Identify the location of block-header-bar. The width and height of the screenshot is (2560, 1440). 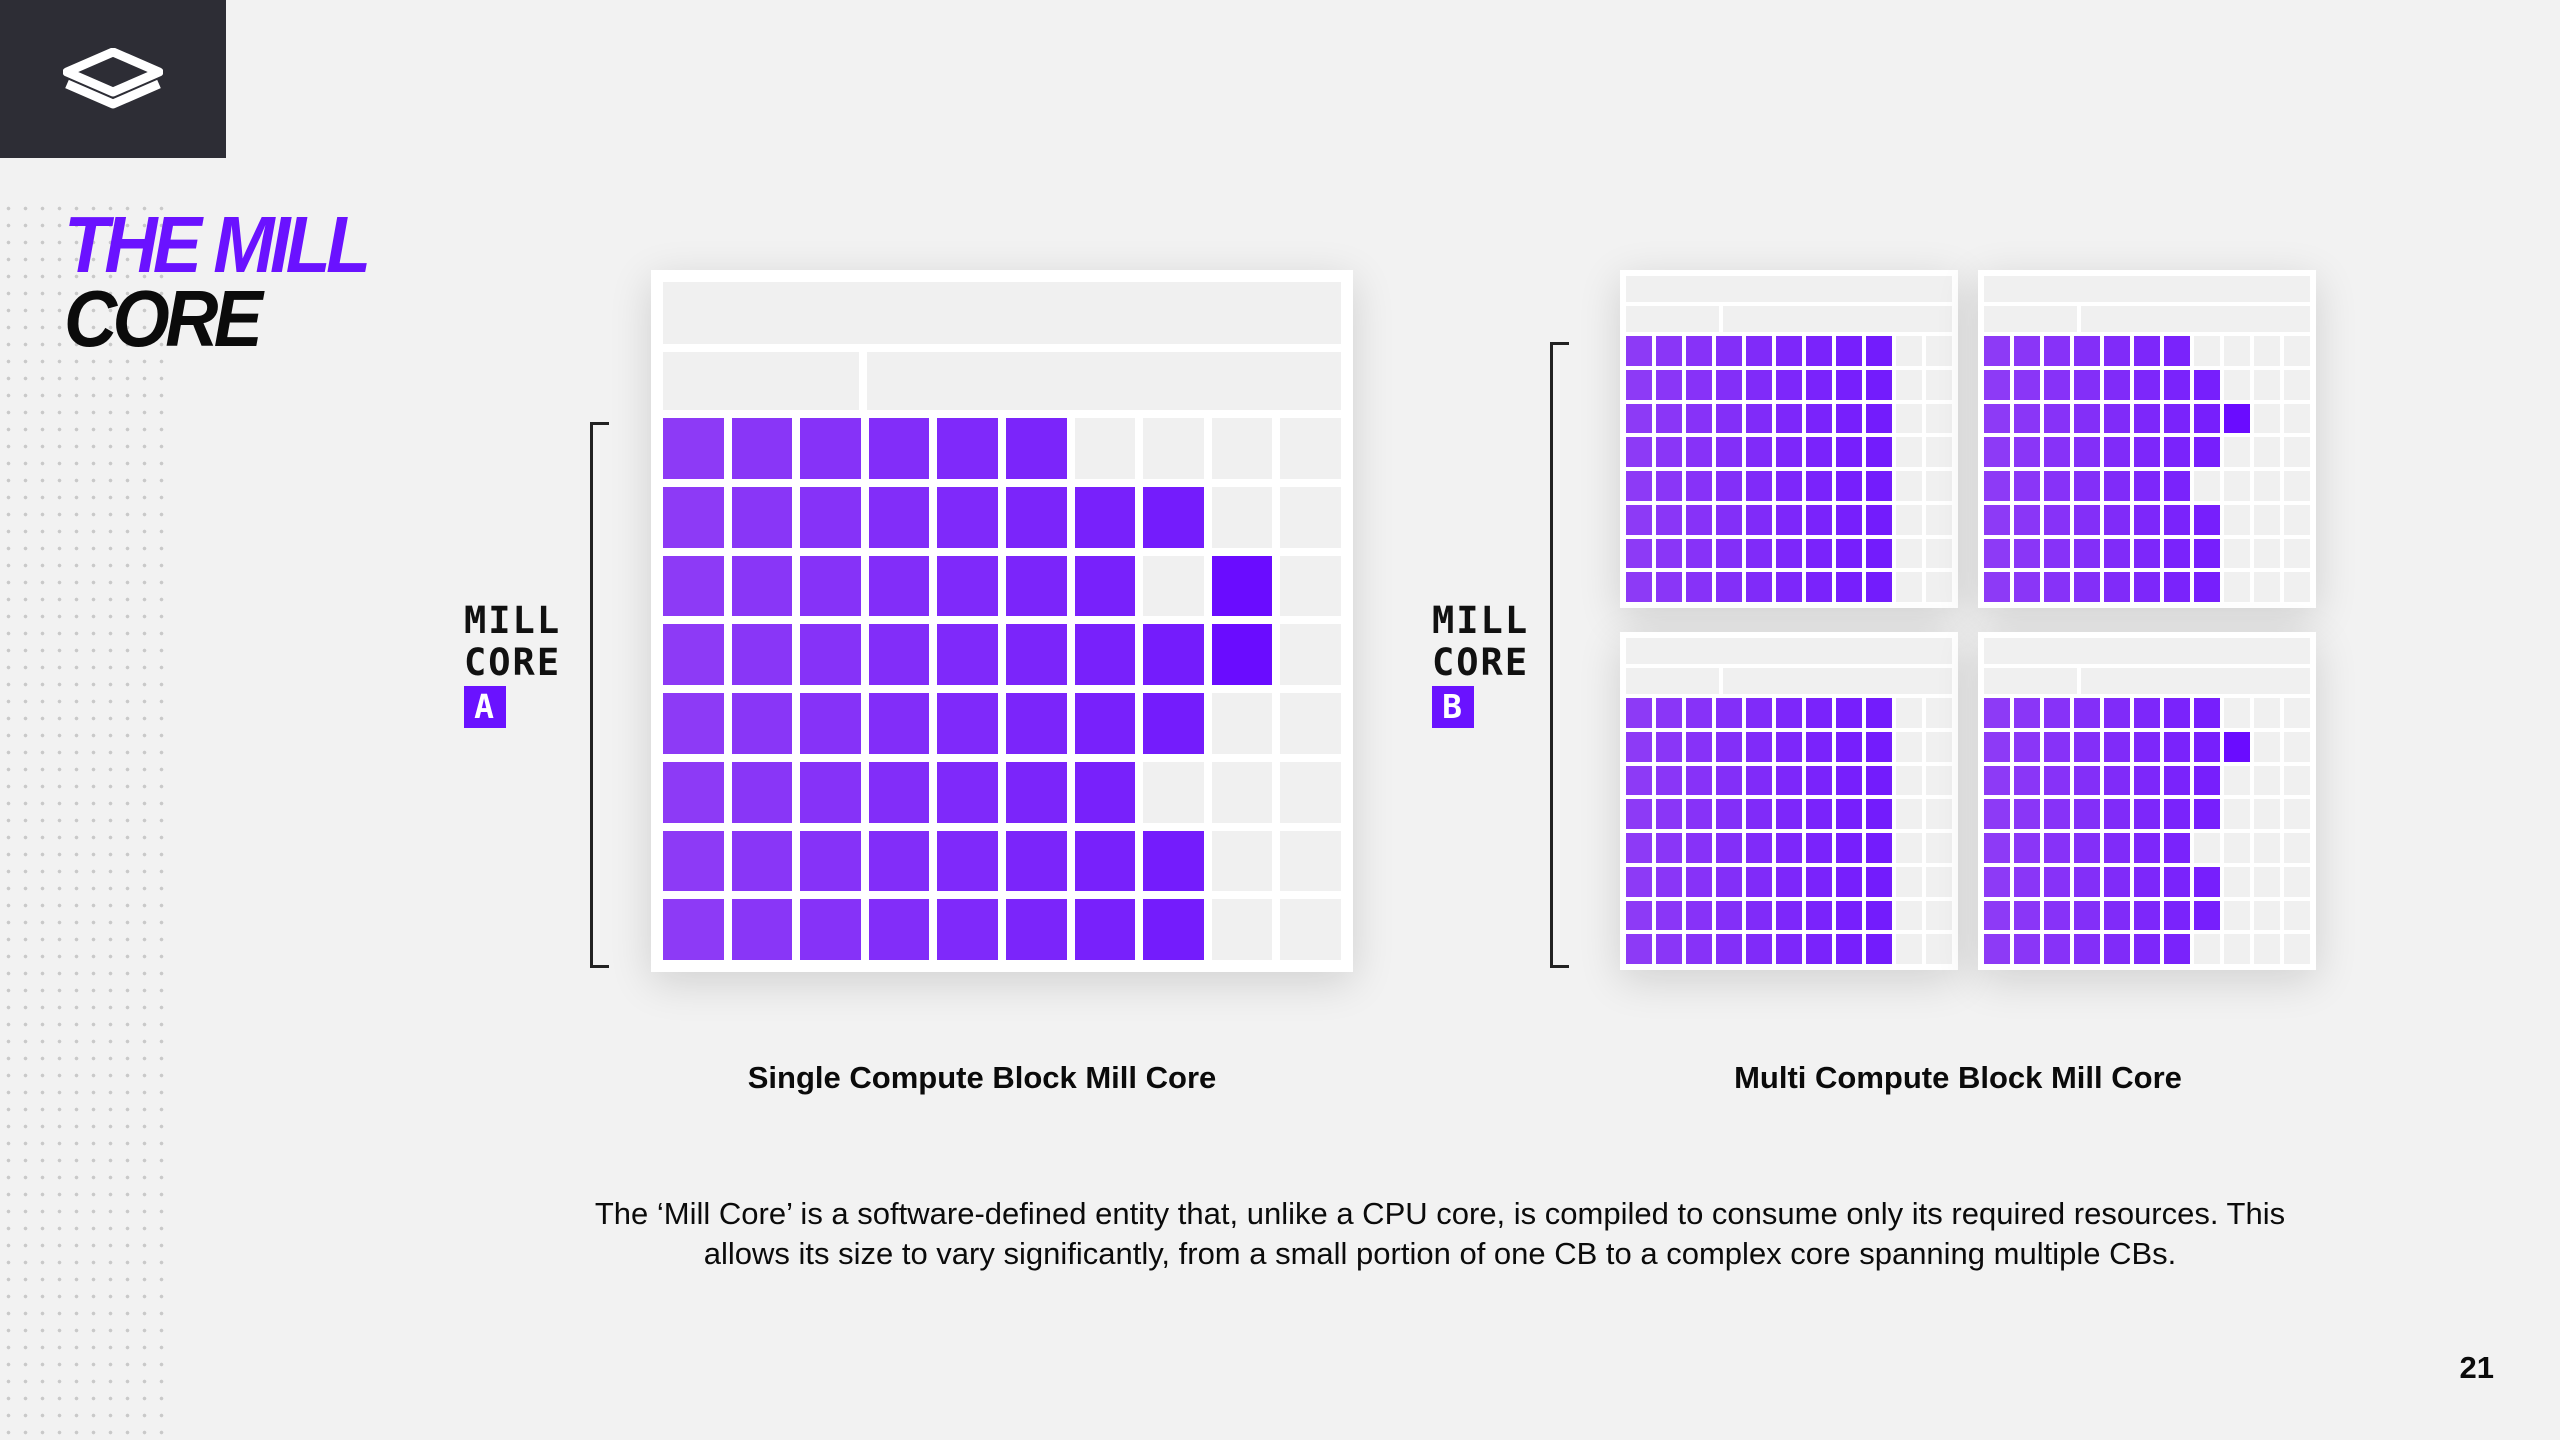
(1789, 289).